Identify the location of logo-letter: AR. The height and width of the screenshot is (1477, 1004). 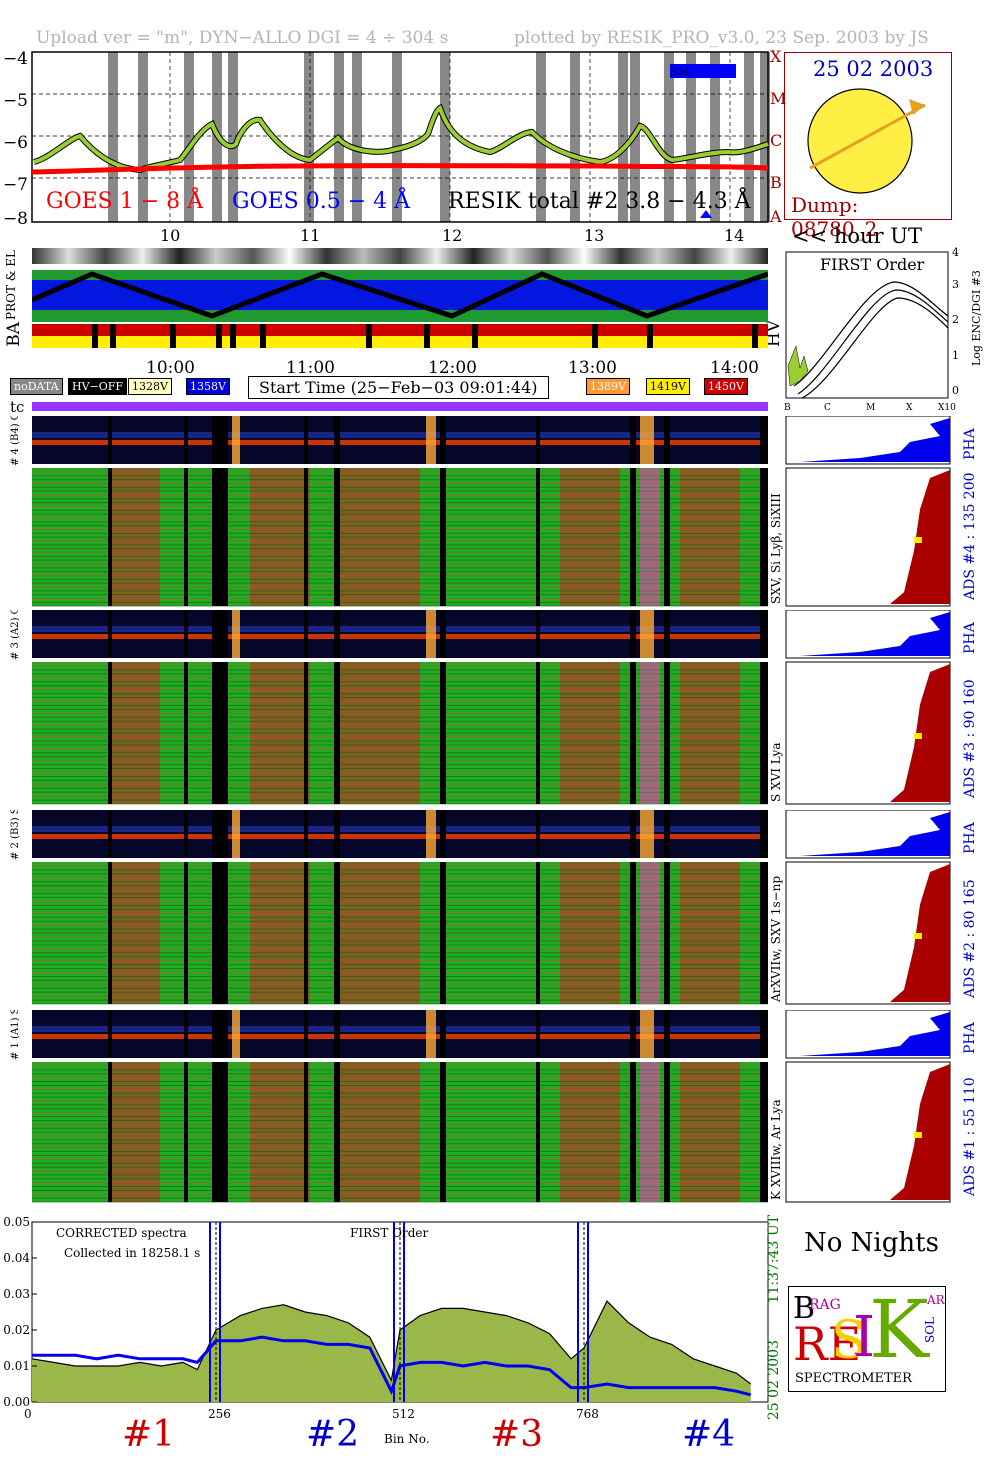
(936, 1300).